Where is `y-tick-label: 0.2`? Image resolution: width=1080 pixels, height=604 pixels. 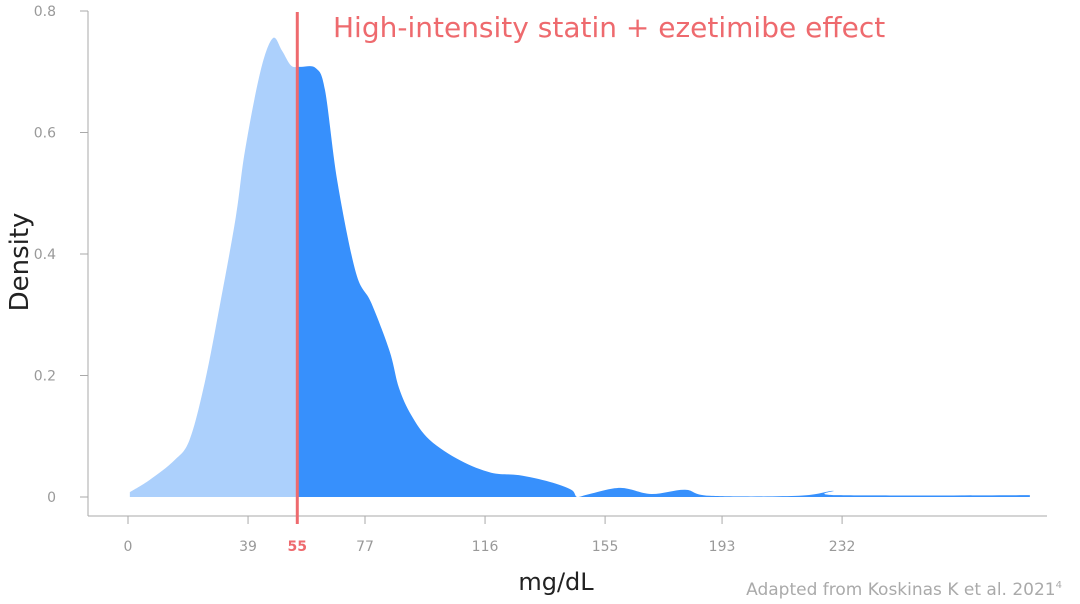
y-tick-label: 0.2 is located at coordinates (45, 377).